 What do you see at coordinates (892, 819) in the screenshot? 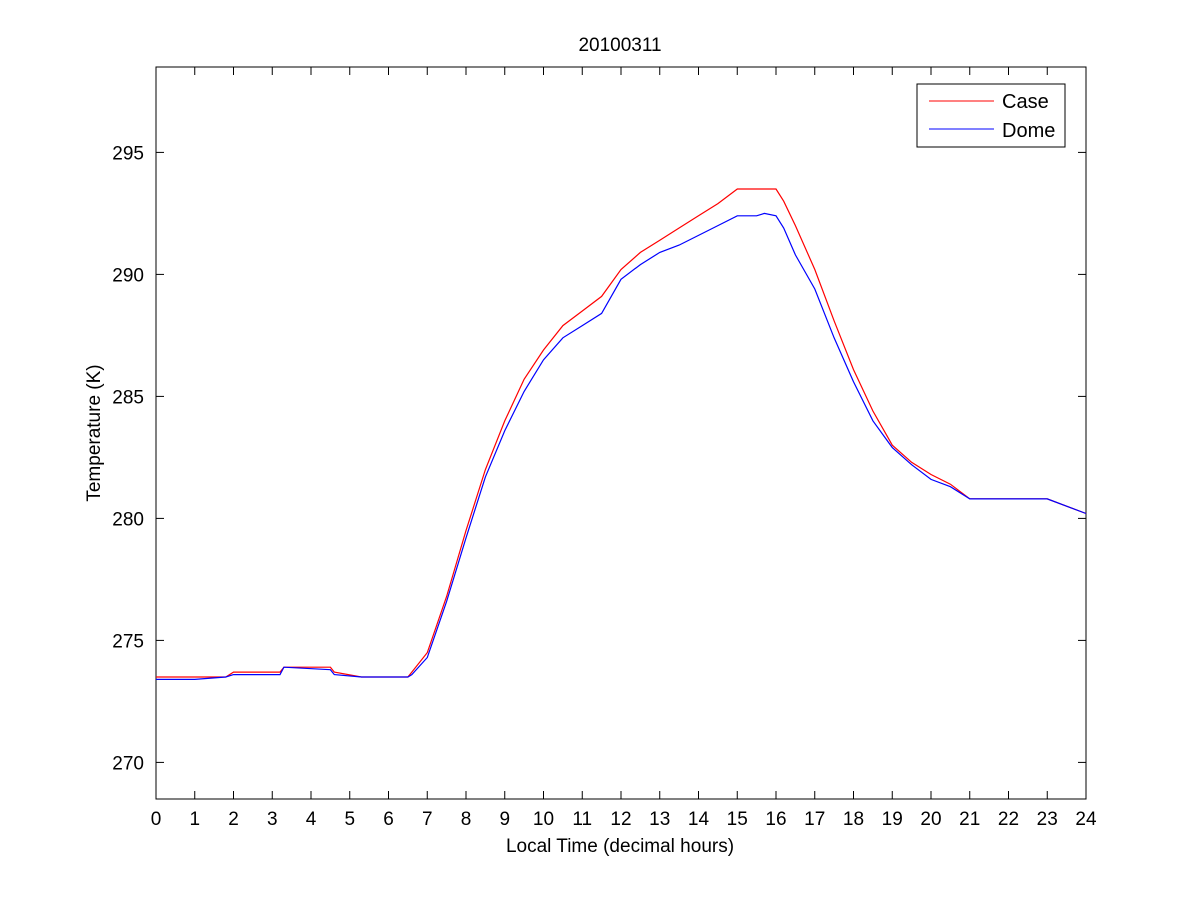
I see `x-tick-label: 19` at bounding box center [892, 819].